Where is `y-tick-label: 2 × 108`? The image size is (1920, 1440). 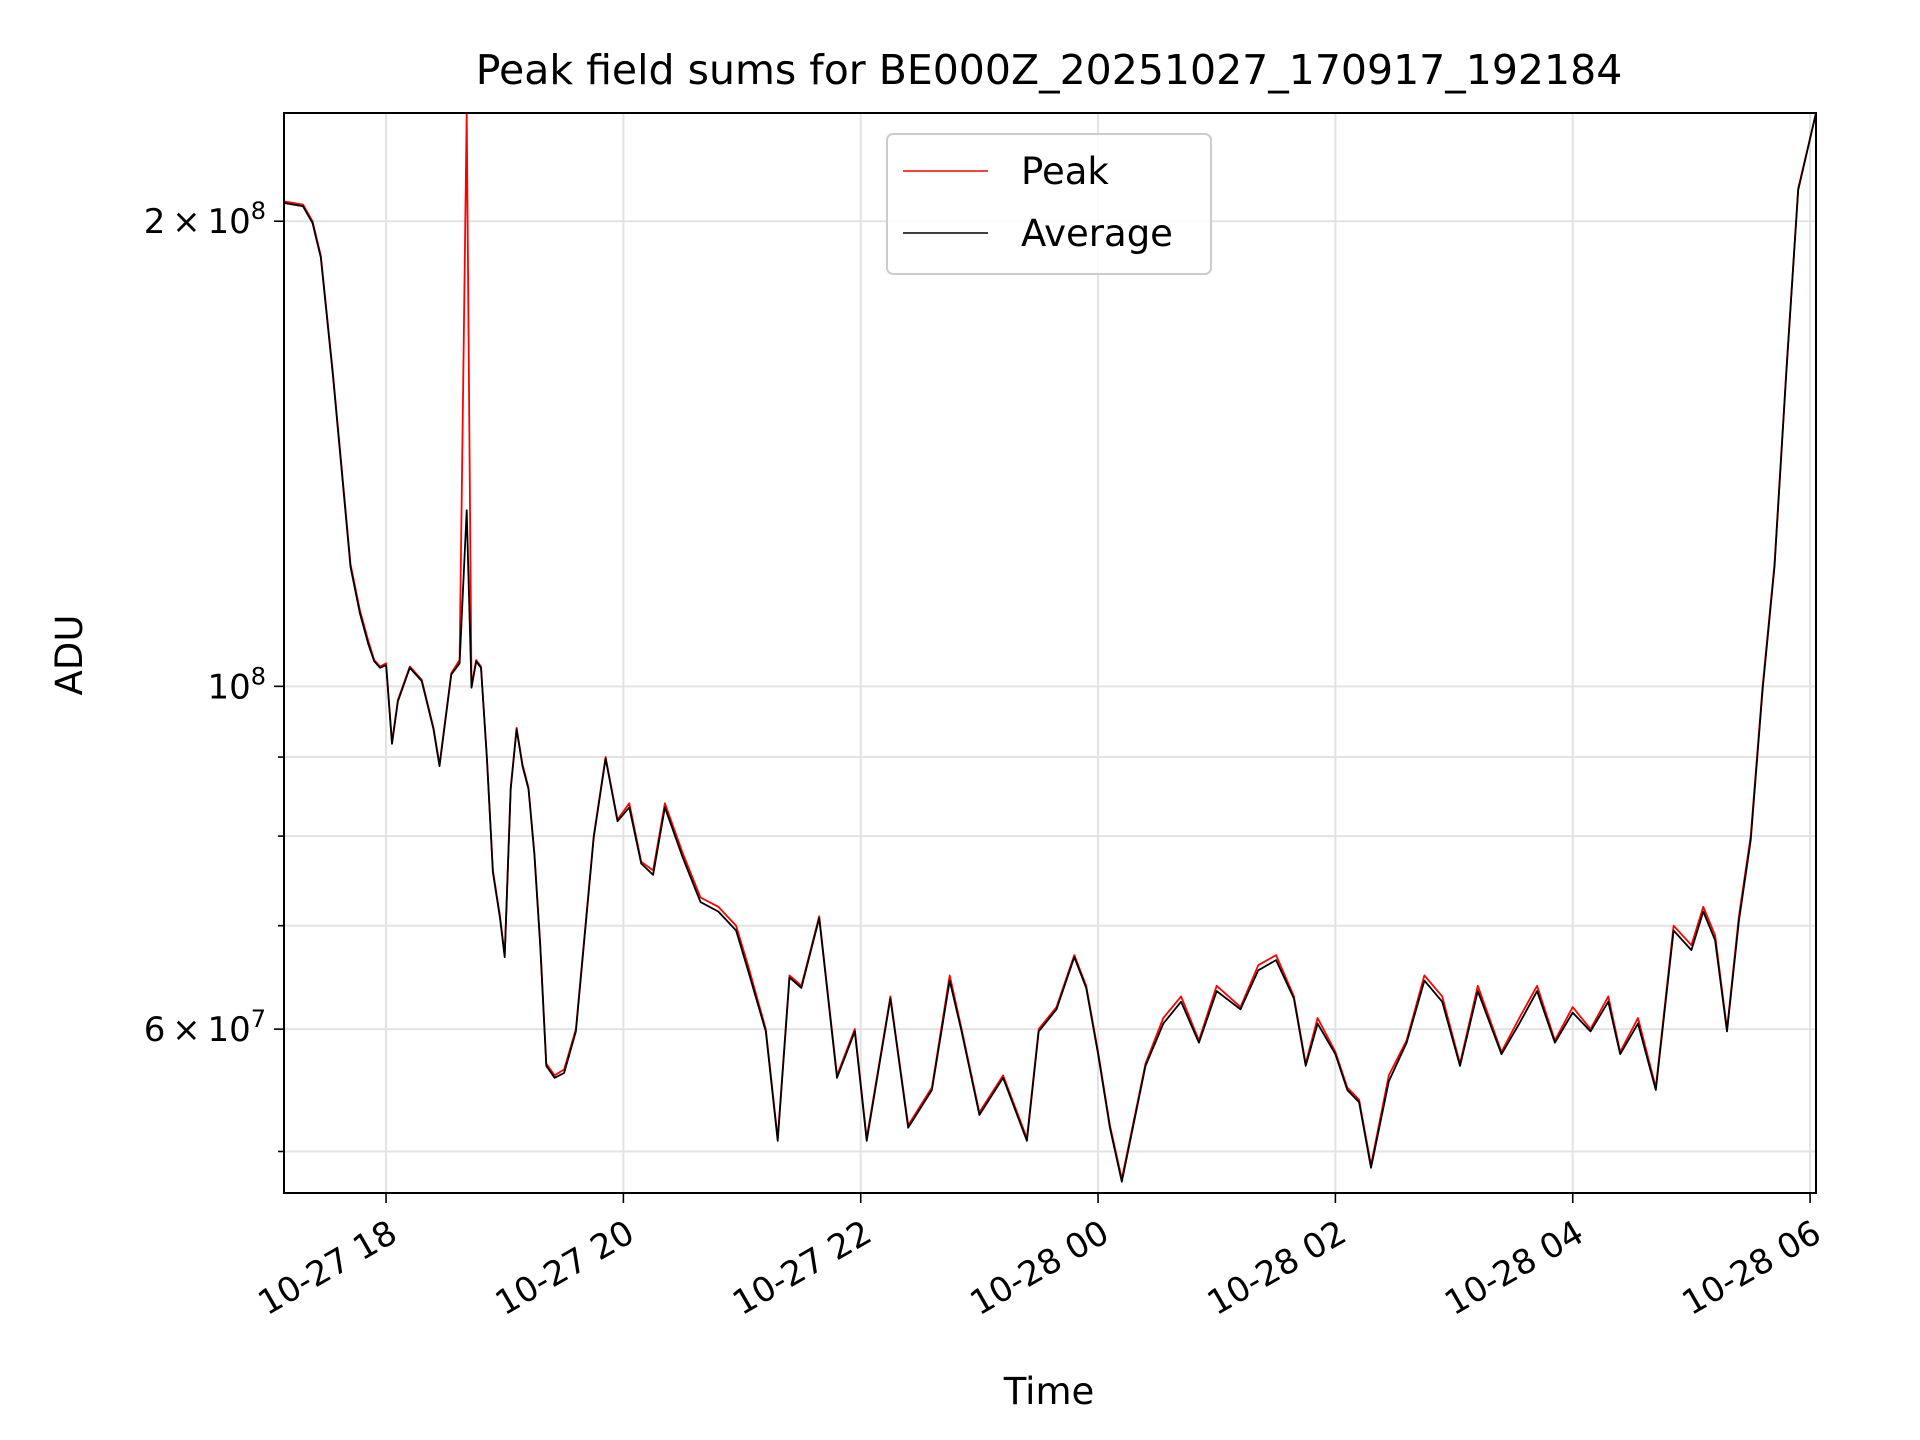
y-tick-label: 2 × 108 is located at coordinates (205, 219).